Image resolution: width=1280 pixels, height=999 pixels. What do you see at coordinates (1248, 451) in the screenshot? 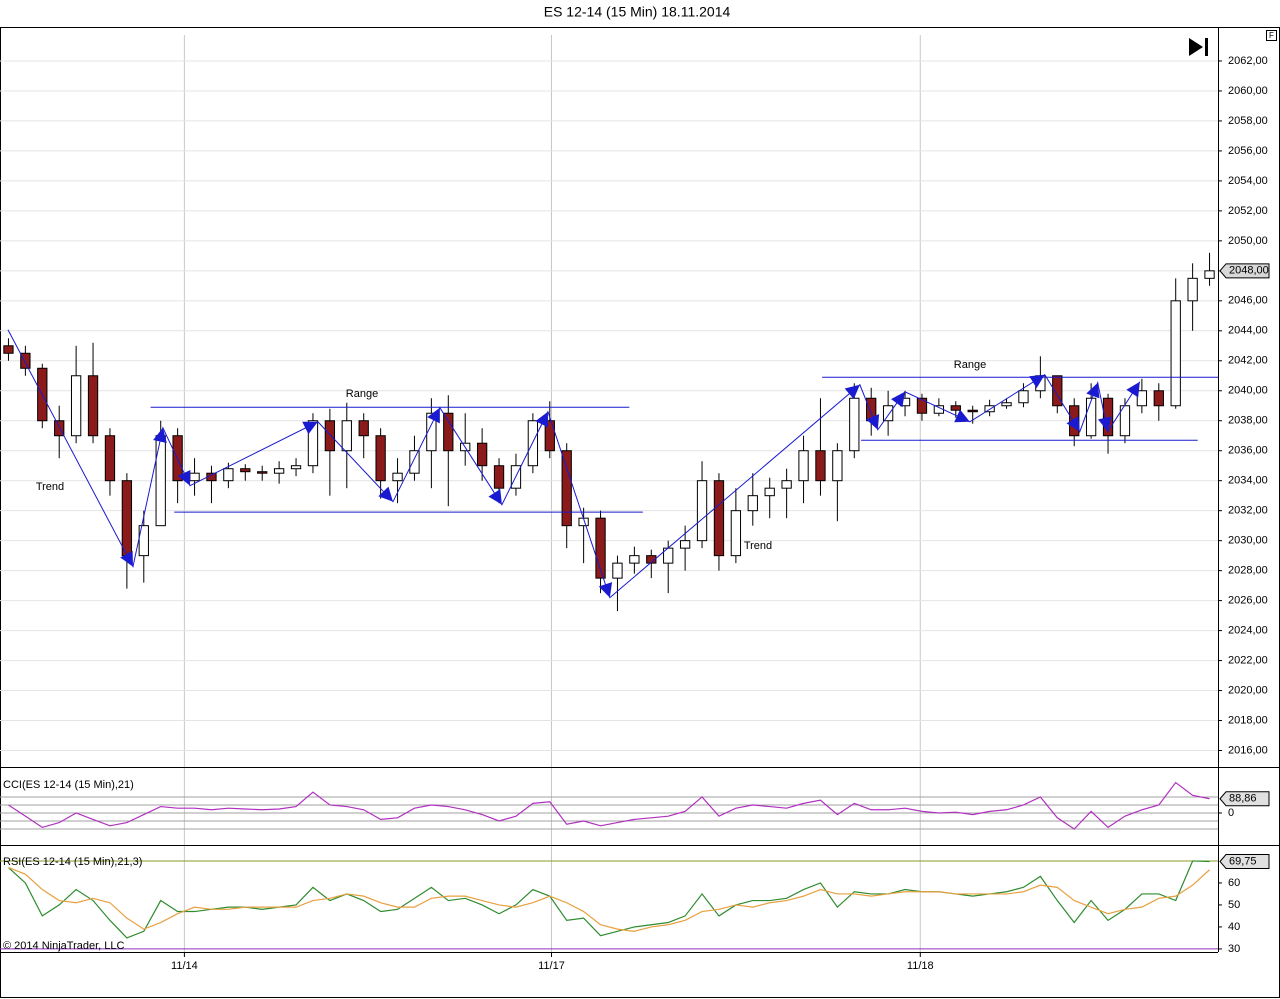
I see `y-tick-label: 2036,00` at bounding box center [1248, 451].